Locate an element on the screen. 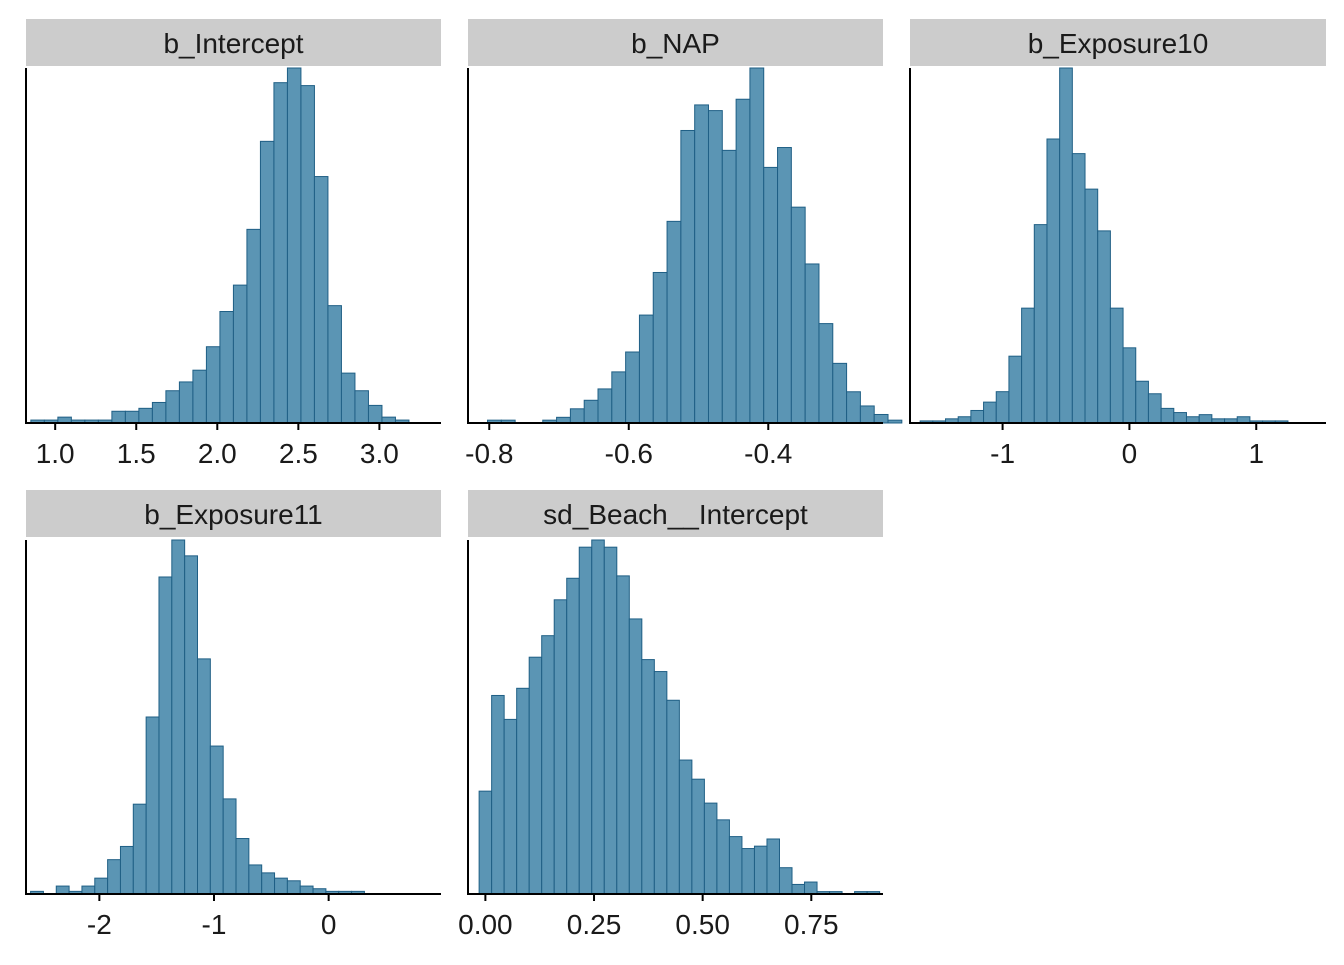 Image resolution: width=1344 pixels, height=965 pixels. x-tick-label: -0.8 is located at coordinates (489, 453).